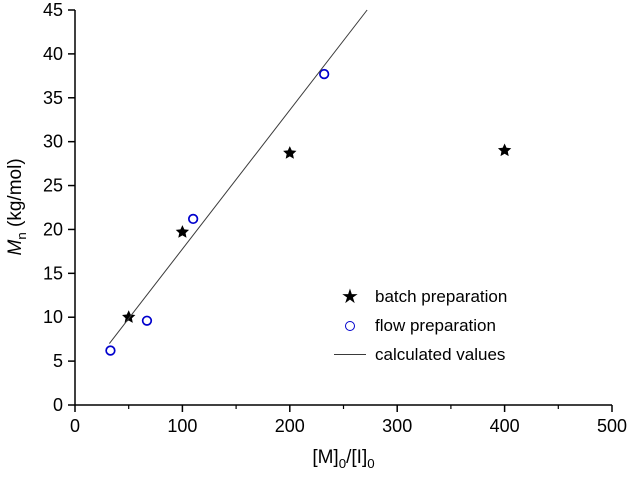 The image size is (635, 493). Describe the element at coordinates (397, 426) in the screenshot. I see `x-axis-tick-label: 300` at that location.